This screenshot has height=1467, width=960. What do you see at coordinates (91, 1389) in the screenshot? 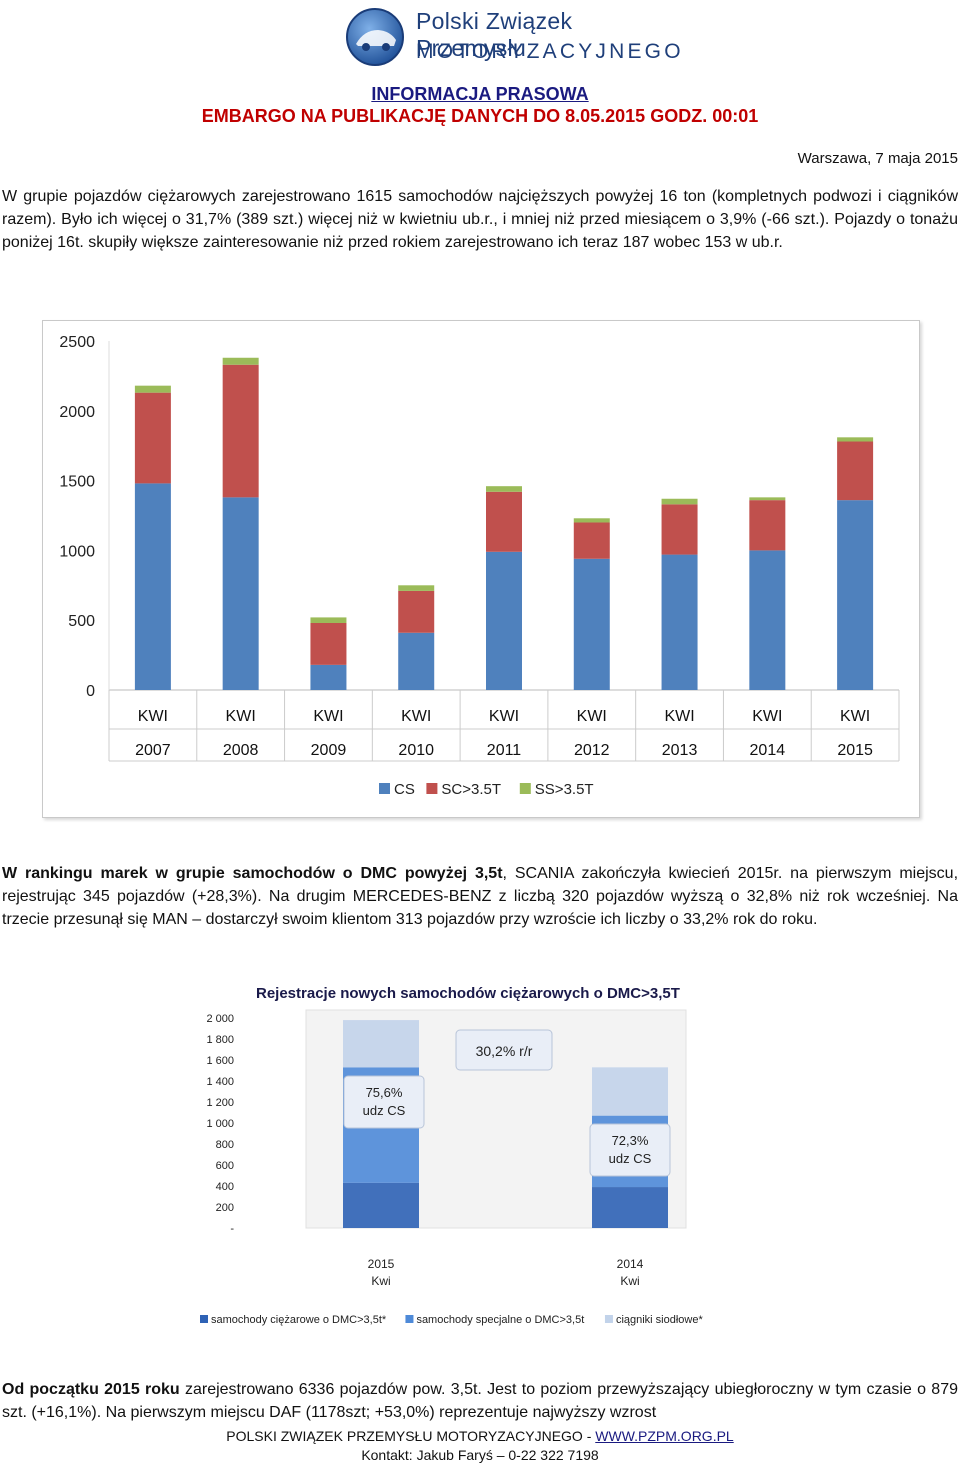
I see `paragraph-ytd-bold: Od początku 2015 roku` at bounding box center [91, 1389].